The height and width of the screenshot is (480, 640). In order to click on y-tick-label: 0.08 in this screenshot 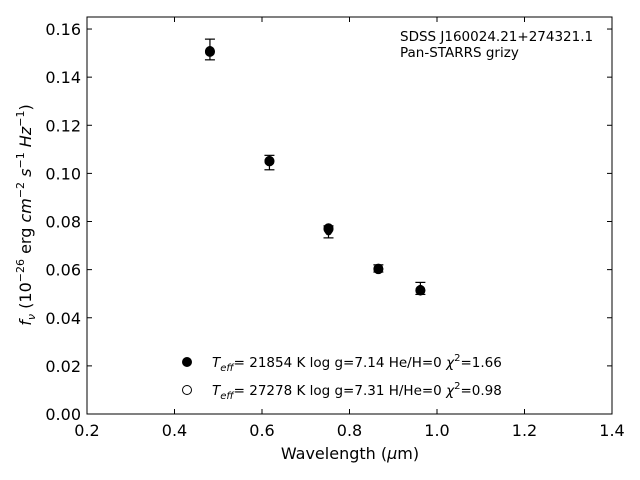, I will do `click(63, 222)`.